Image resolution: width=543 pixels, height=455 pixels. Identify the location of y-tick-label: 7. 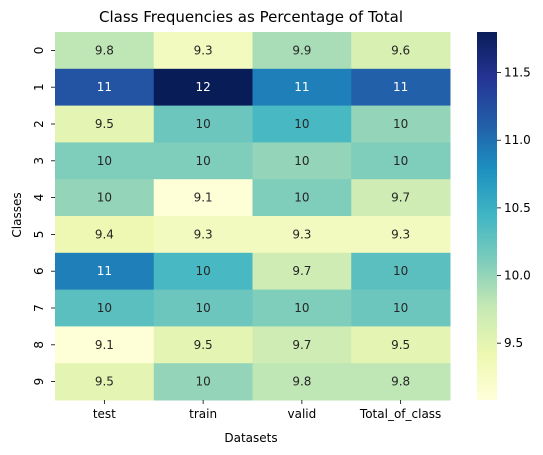
(39, 308).